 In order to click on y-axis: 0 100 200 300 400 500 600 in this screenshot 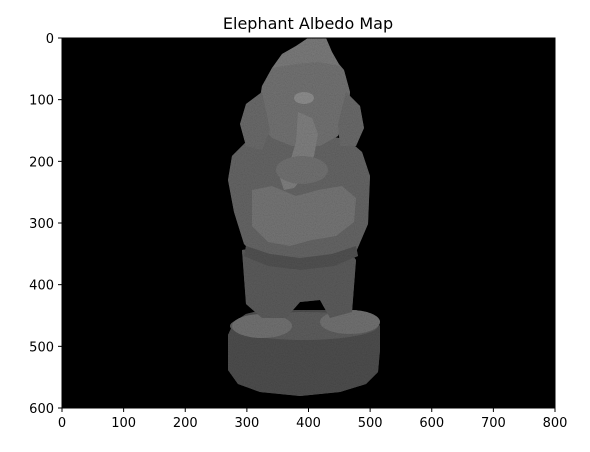, I will do `click(45, 224)`.